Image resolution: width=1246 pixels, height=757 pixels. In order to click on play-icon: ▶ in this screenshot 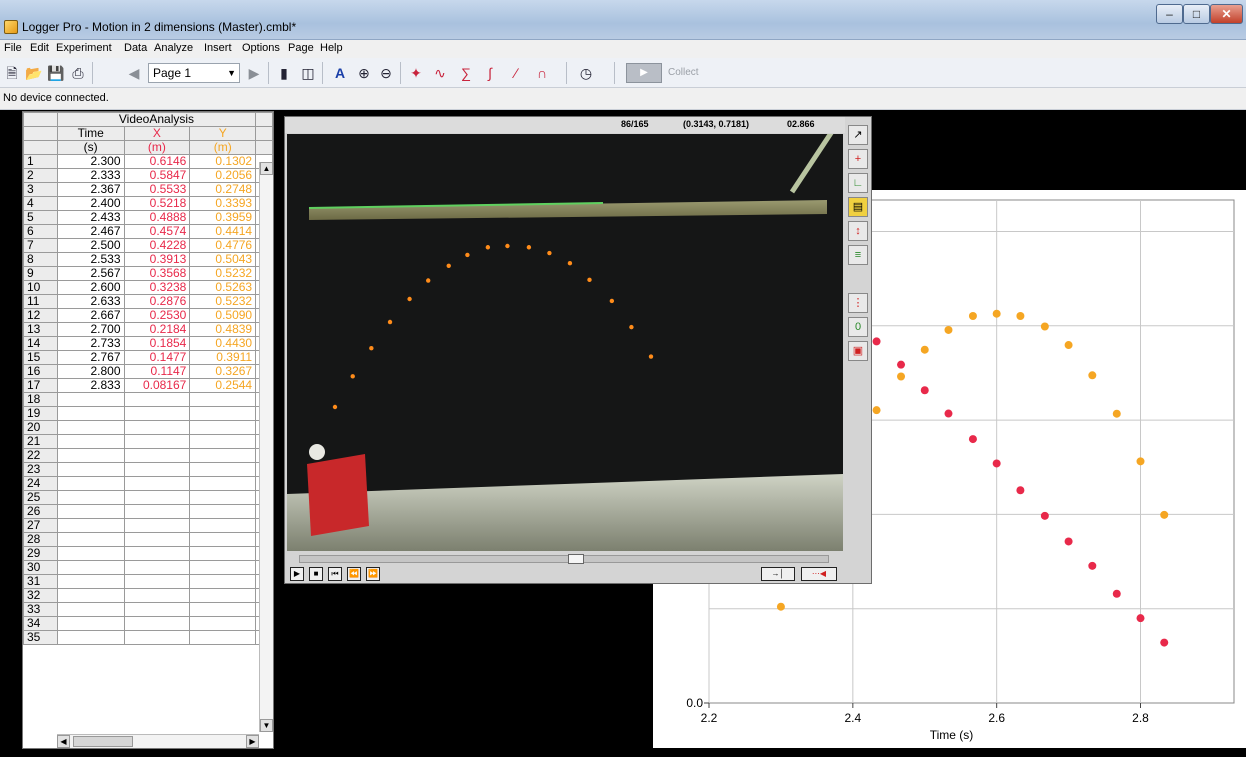, I will do `click(297, 574)`.